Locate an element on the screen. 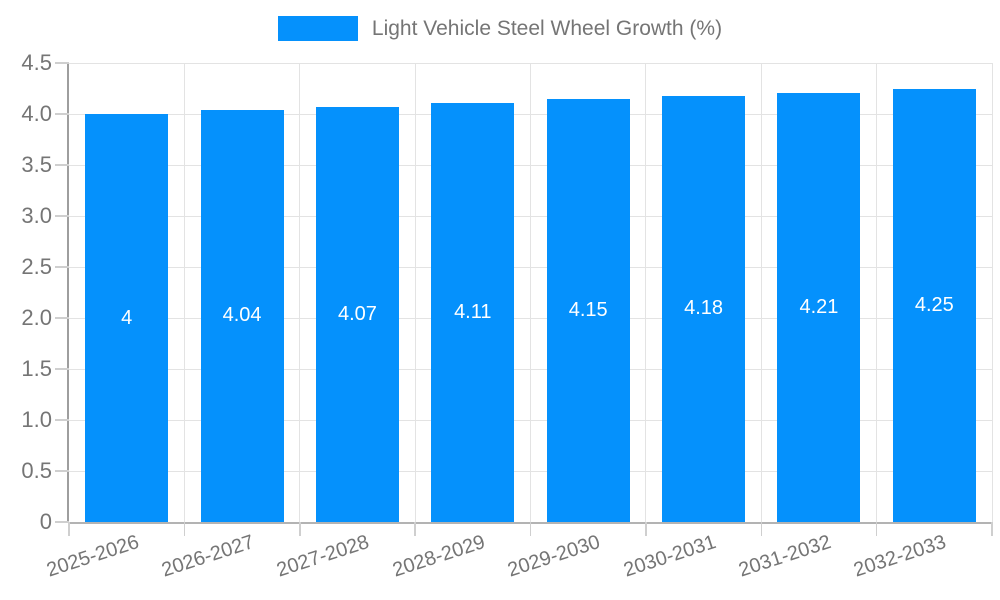 The height and width of the screenshot is (600, 1000). bar-value-label: 4 is located at coordinates (127, 317).